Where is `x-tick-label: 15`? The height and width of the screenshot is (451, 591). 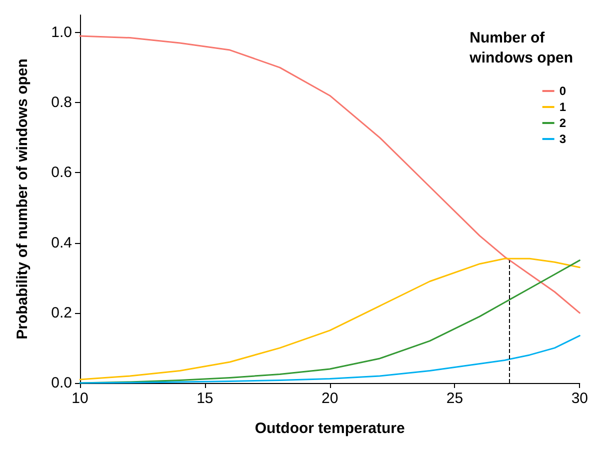
x-tick-label: 15 is located at coordinates (205, 398).